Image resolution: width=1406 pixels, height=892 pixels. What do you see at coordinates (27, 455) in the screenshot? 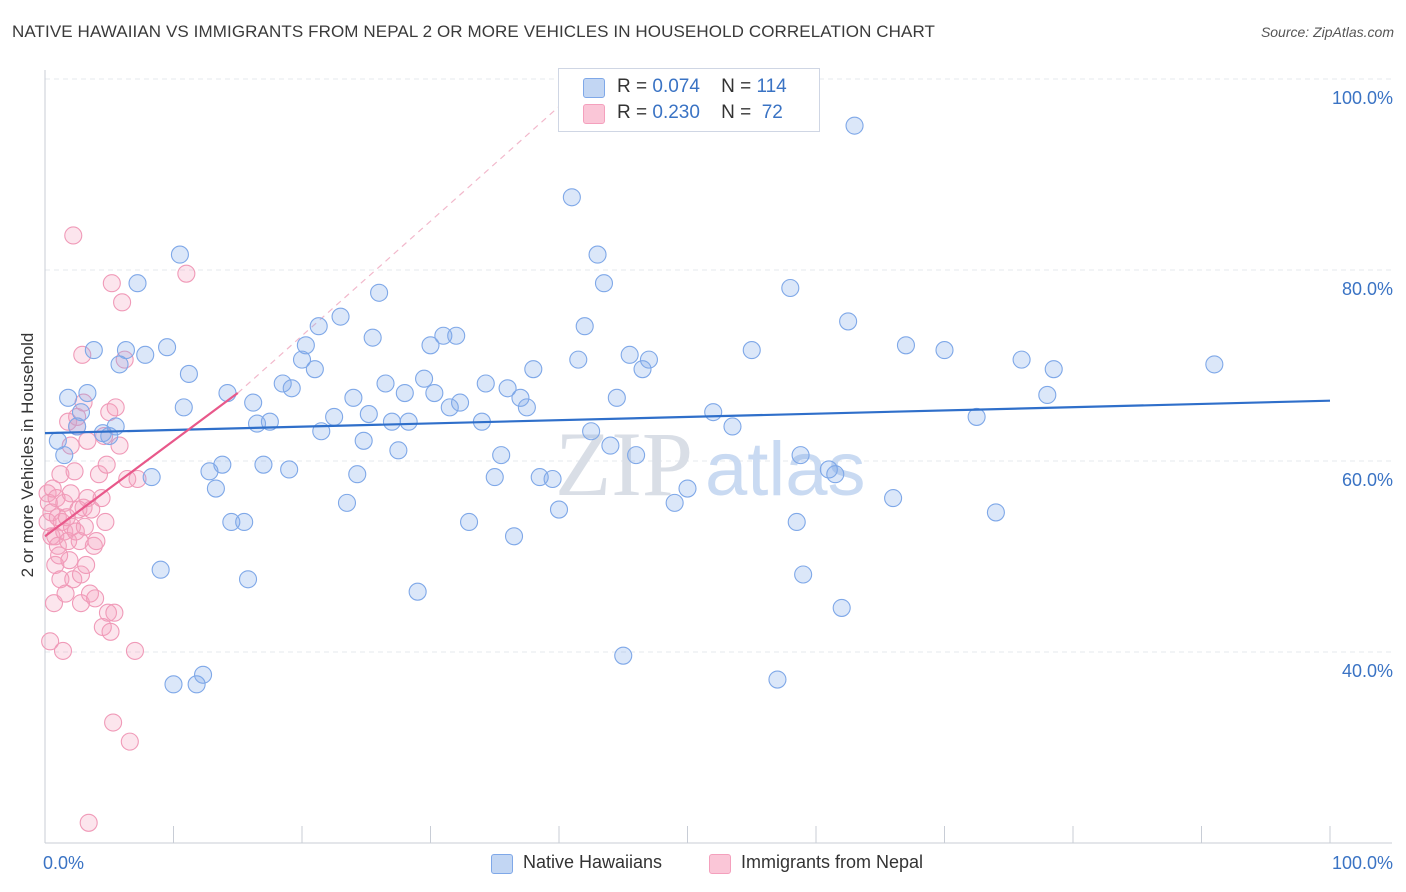
I see `y-axis-label: 2 or more Vehicles in Household` at bounding box center [27, 455].